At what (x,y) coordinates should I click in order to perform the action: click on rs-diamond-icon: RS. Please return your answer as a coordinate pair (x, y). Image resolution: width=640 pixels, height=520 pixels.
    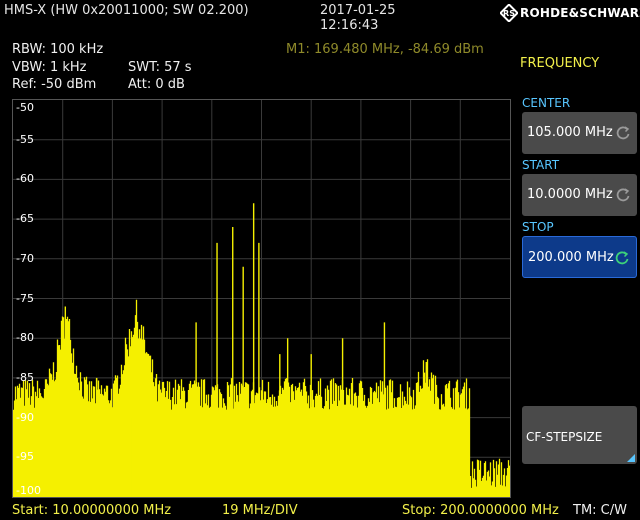
    Looking at the image, I should click on (509, 13).